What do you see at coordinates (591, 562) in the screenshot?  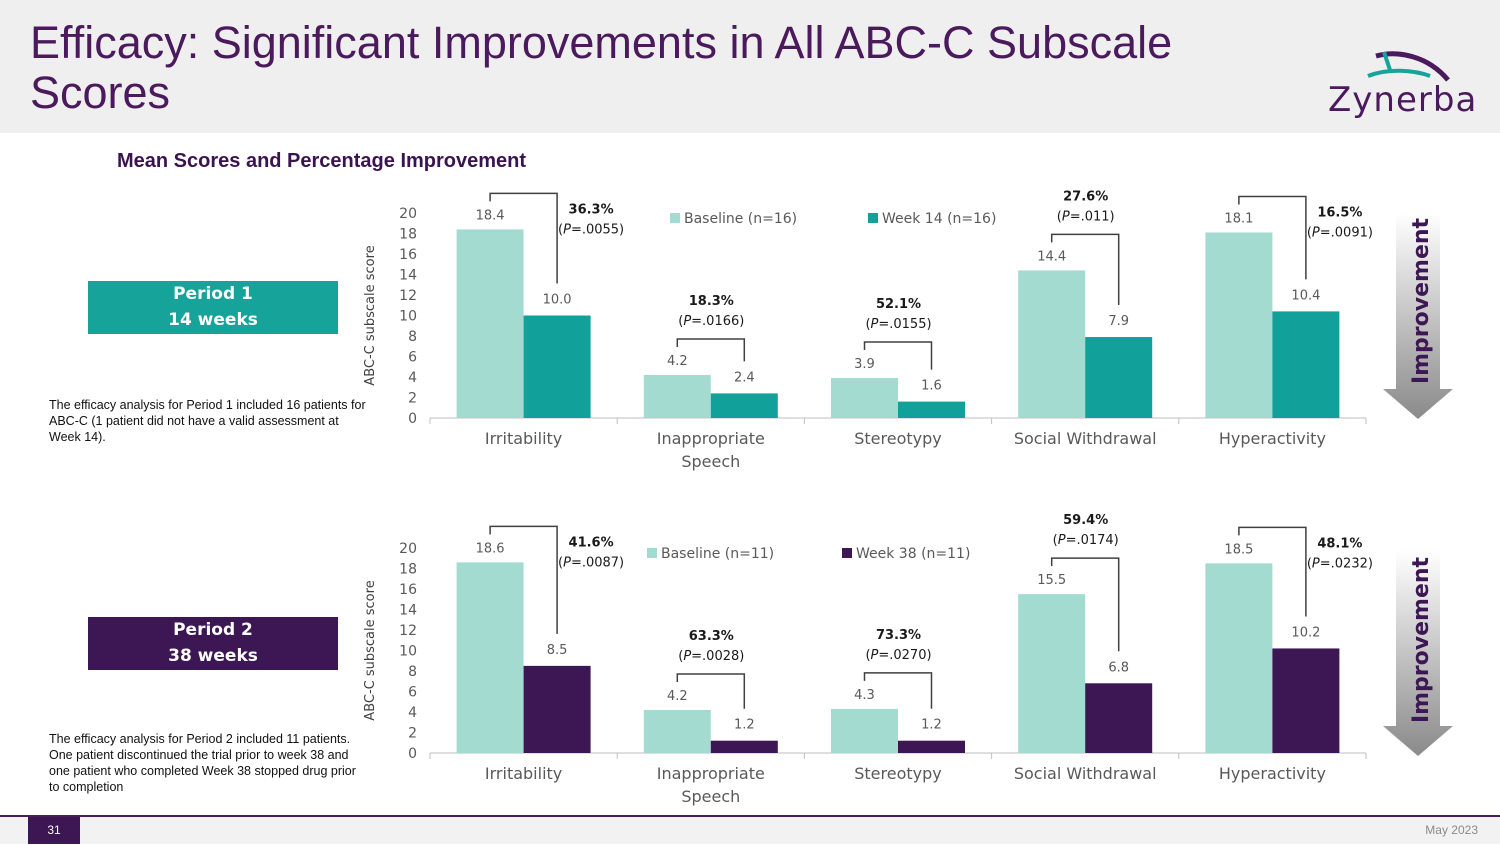 I see `p-value: (P=.0087)` at bounding box center [591, 562].